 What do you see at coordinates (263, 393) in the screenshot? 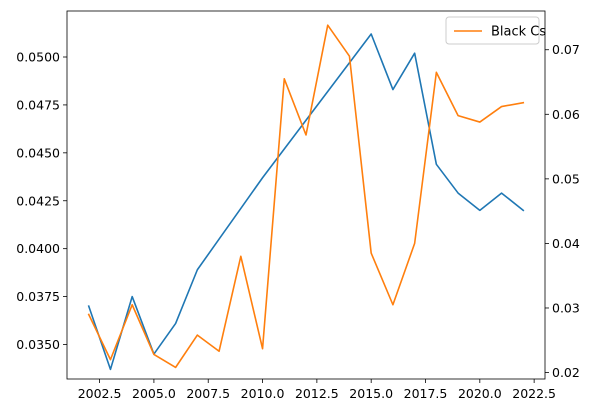
I see `x-tick-label: 2010.0` at bounding box center [263, 393].